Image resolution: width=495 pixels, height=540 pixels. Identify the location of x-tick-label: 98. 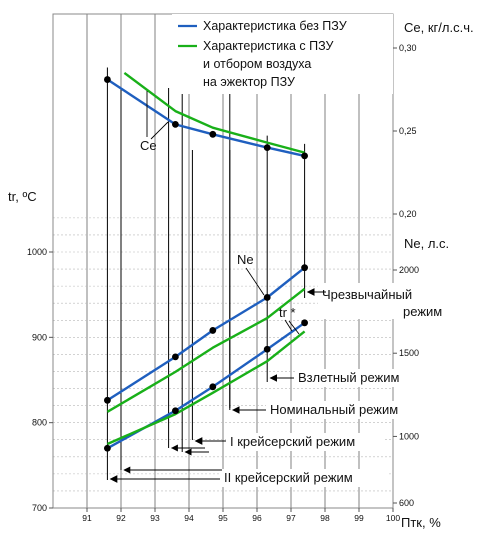
(325, 518).